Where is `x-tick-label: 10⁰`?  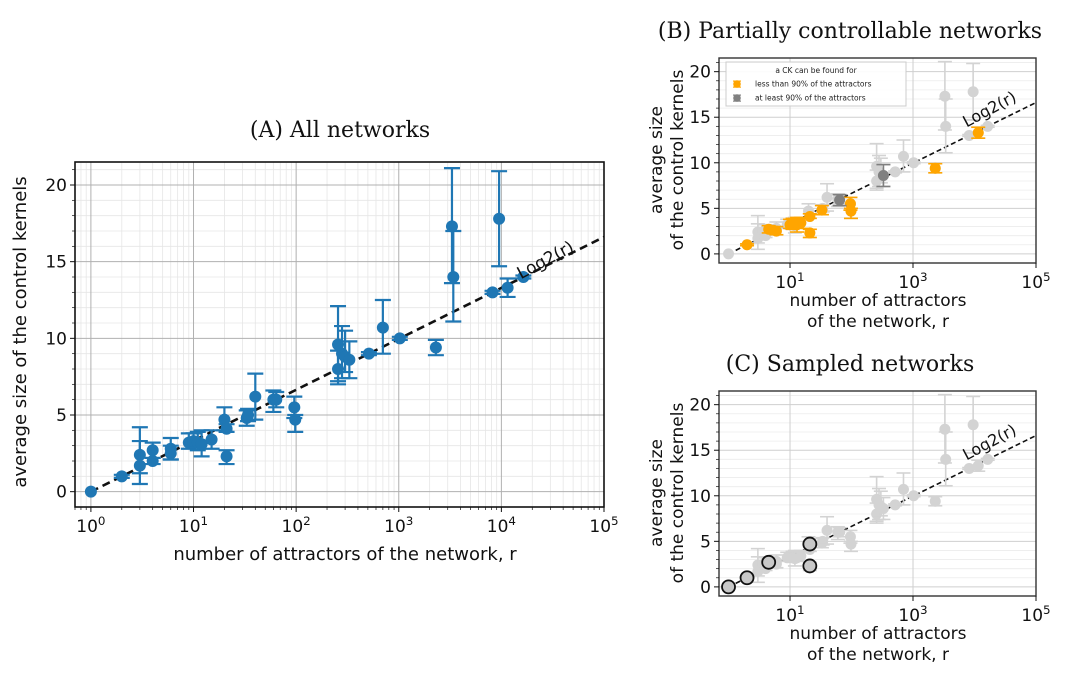 x-tick-label: 10⁰ is located at coordinates (90, 525).